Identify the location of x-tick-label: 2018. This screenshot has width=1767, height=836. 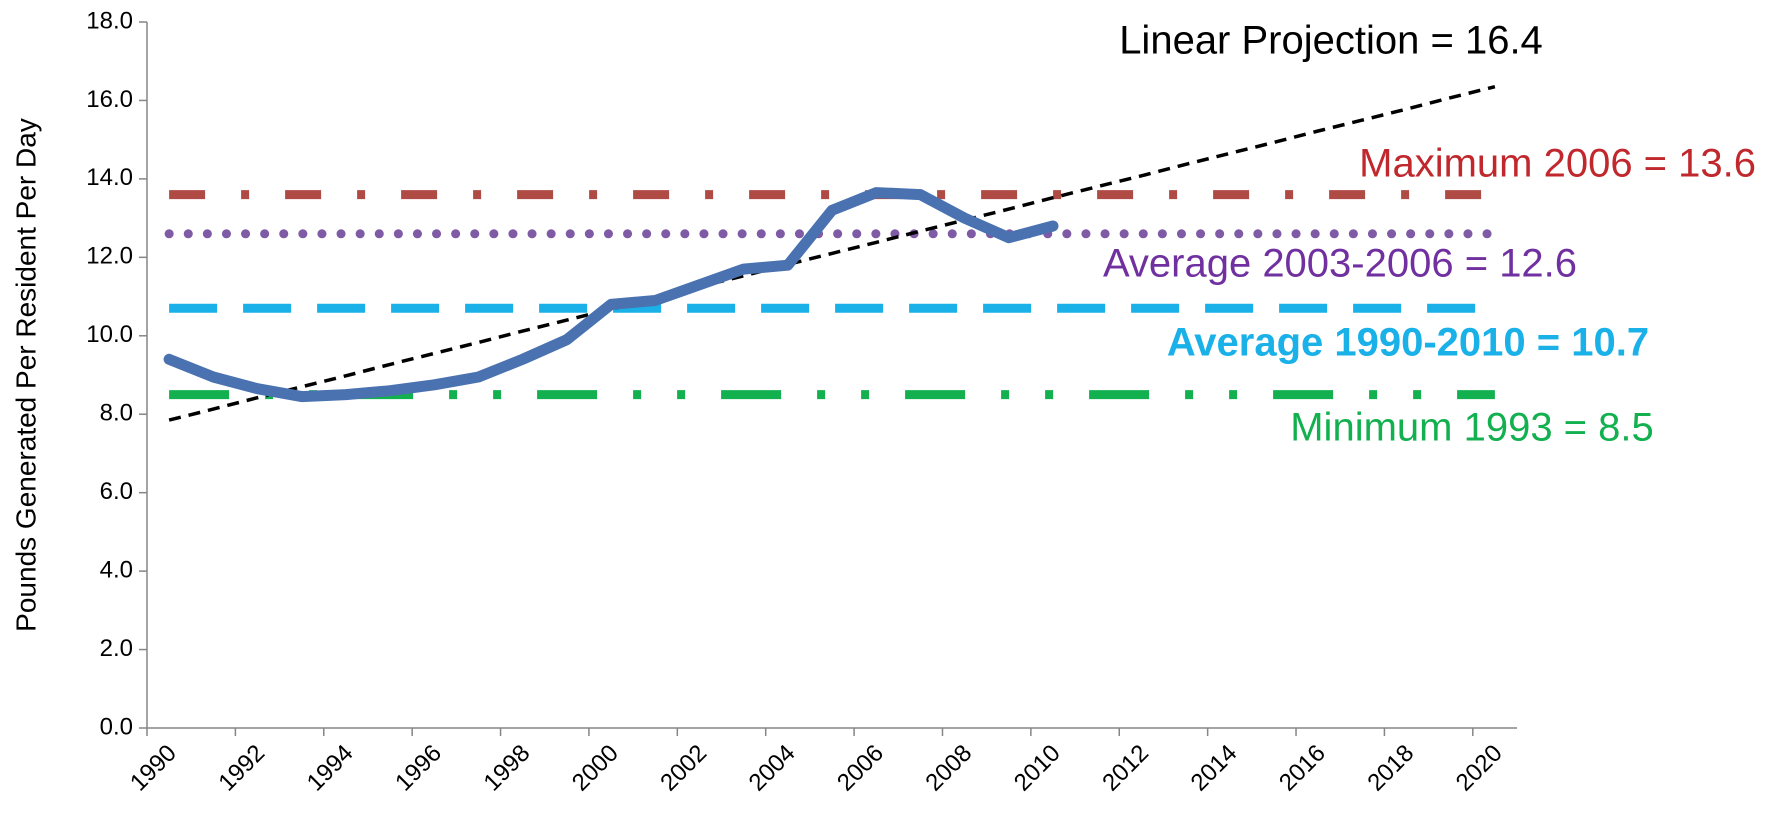
(1390, 768).